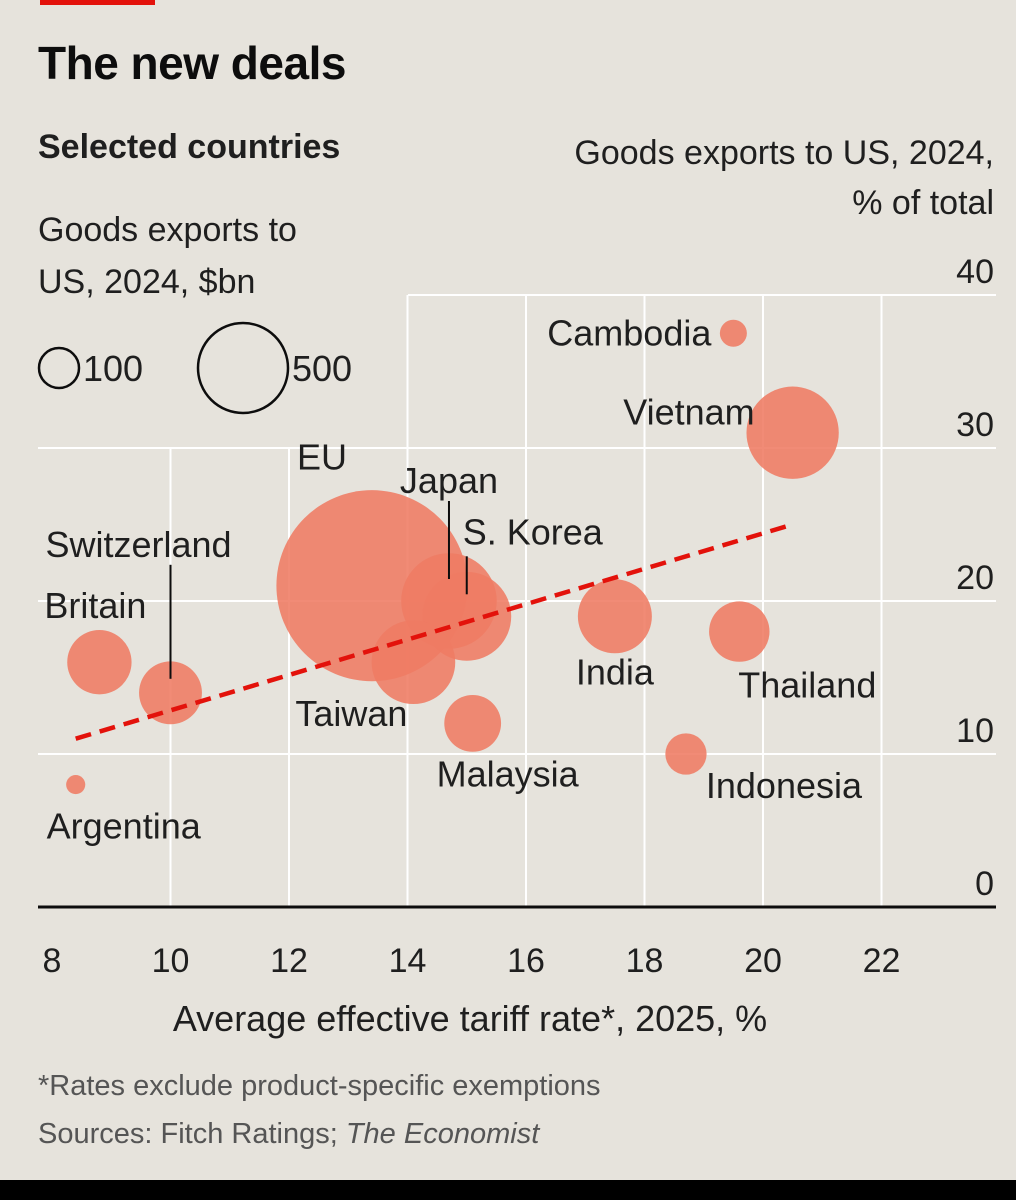  Describe the element at coordinates (784, 785) in the screenshot. I see `label-indonesia: Indonesia` at that location.